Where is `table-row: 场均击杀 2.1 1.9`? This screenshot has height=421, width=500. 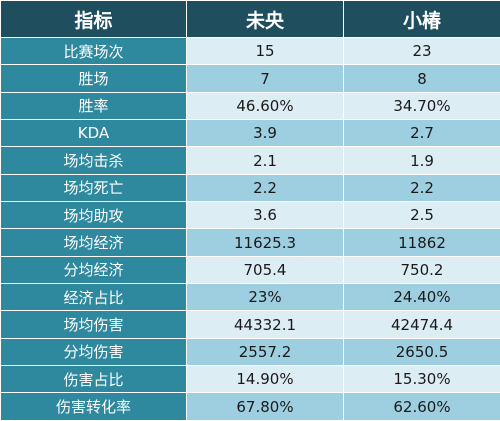 table-row: 场均击杀 2.1 1.9 is located at coordinates (250, 160).